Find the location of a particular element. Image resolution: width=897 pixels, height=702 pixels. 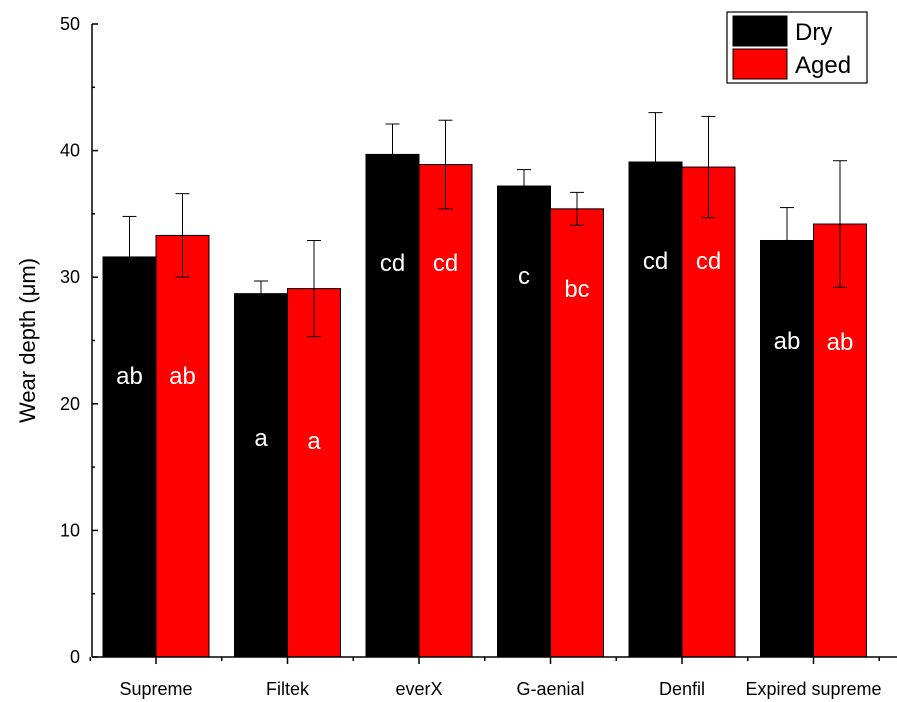

group-label: c is located at coordinates (524, 276).